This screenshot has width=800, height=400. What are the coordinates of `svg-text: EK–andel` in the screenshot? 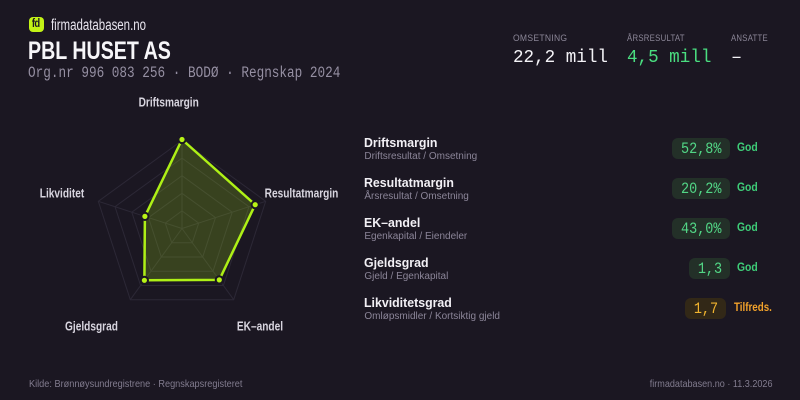 It's located at (260, 326).